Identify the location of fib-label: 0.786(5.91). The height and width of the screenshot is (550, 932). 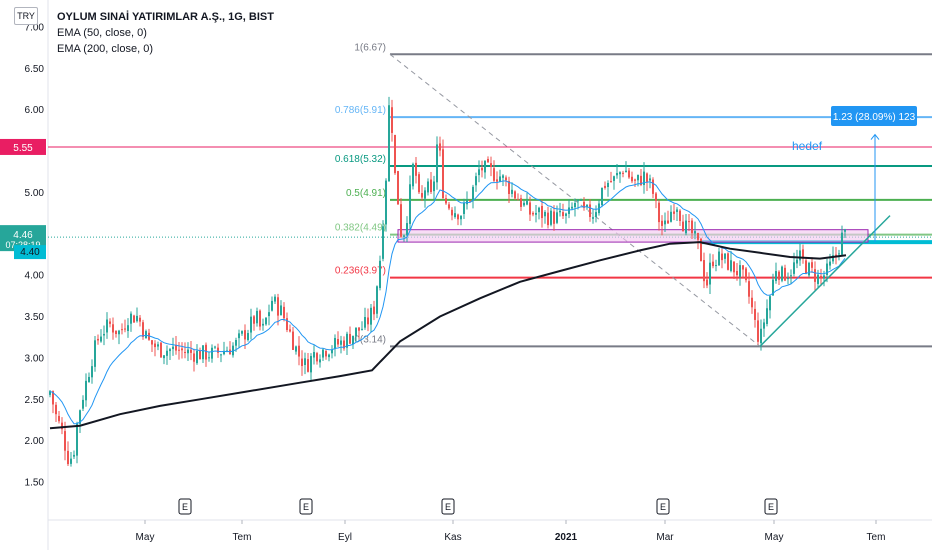
(360, 110).